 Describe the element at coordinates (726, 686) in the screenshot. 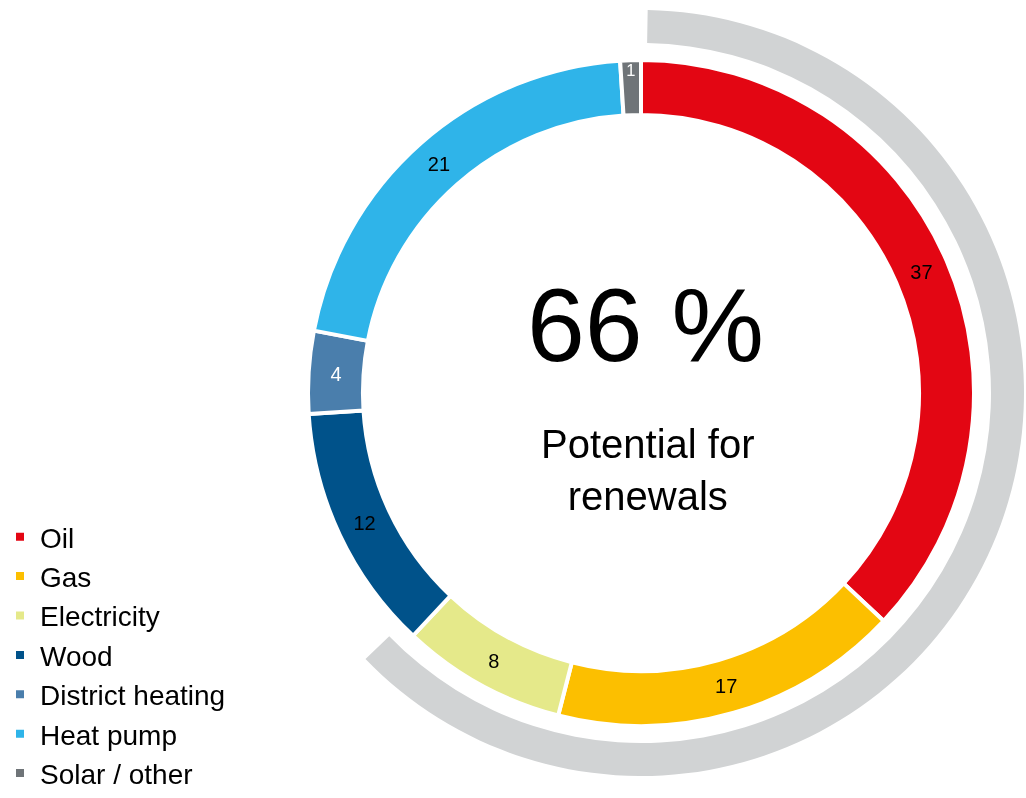

I see `data-label: 17` at that location.